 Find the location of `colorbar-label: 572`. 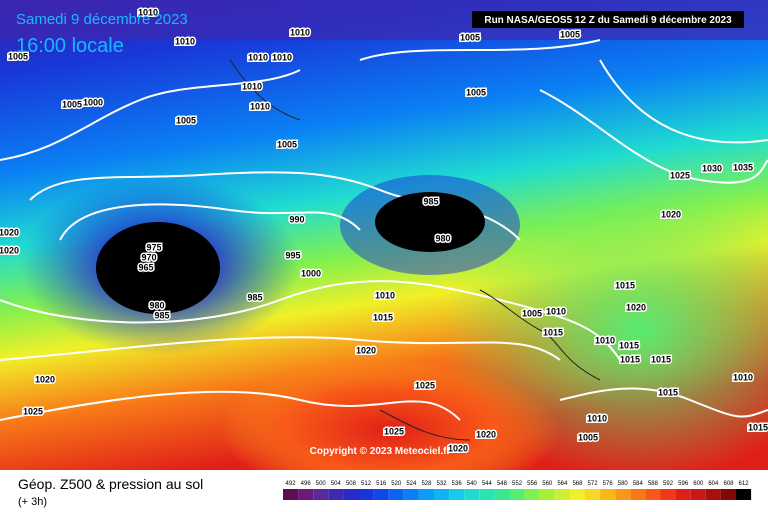

colorbar-label: 572 is located at coordinates (593, 484).